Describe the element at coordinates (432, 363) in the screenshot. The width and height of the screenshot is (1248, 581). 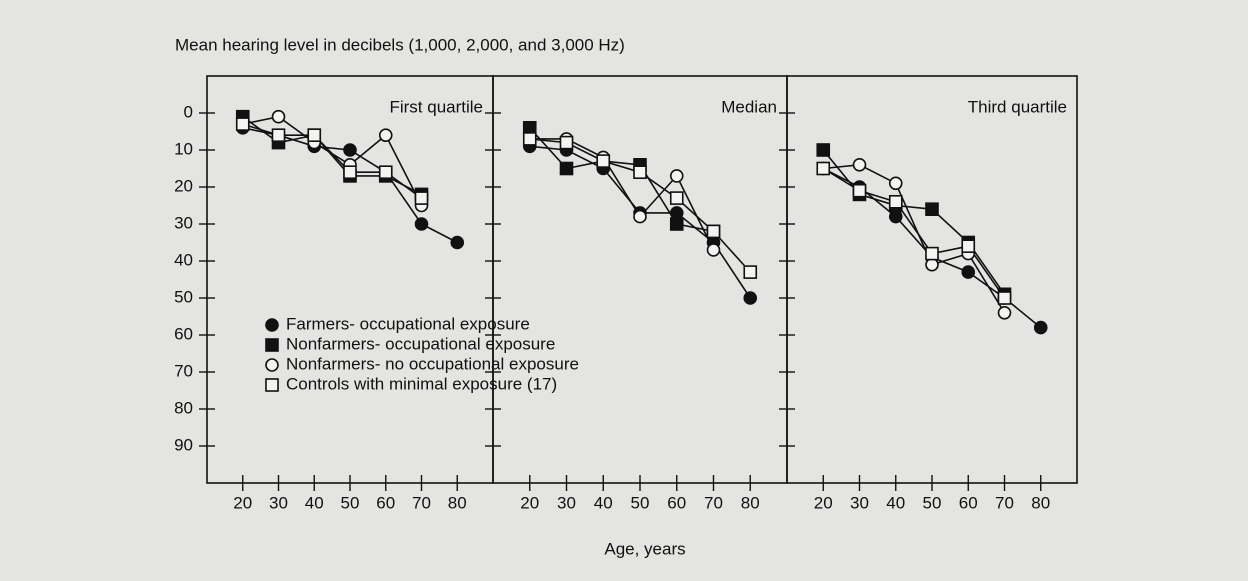
I see `legend-label: Nonfarmers- no occupational exposure` at that location.